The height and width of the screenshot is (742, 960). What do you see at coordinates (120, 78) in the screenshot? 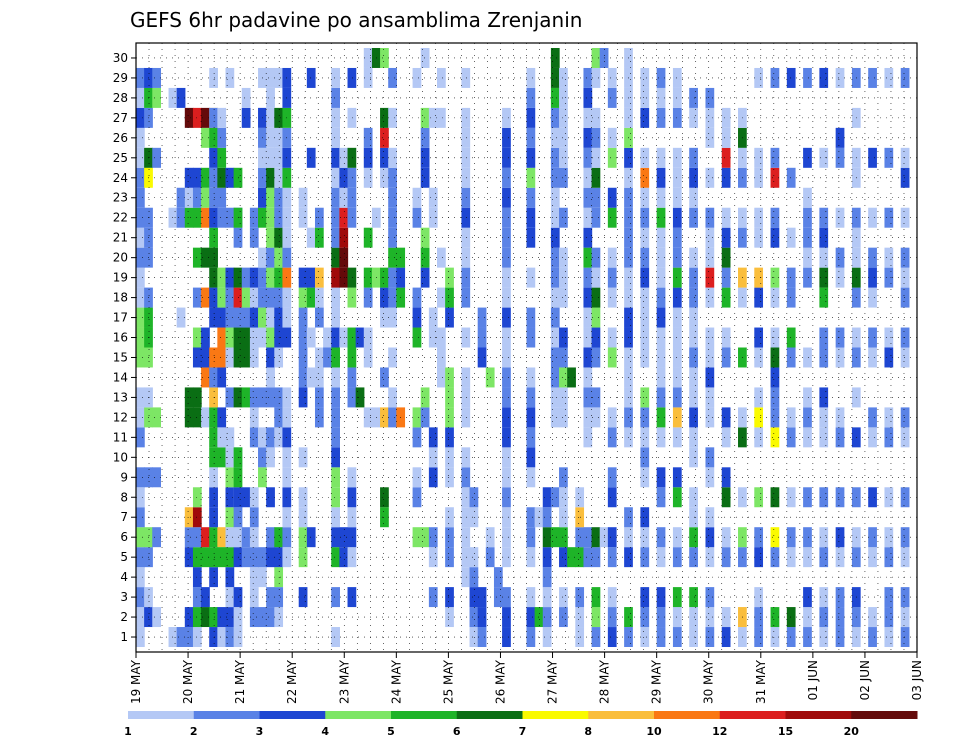
I see `y-tick-label: 29` at bounding box center [120, 78].